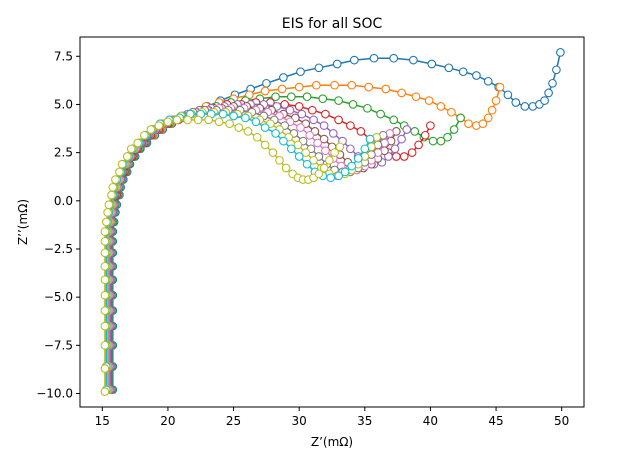 The width and height of the screenshot is (621, 461). Describe the element at coordinates (58, 297) in the screenshot. I see `y-tick-label: −5.0` at that location.